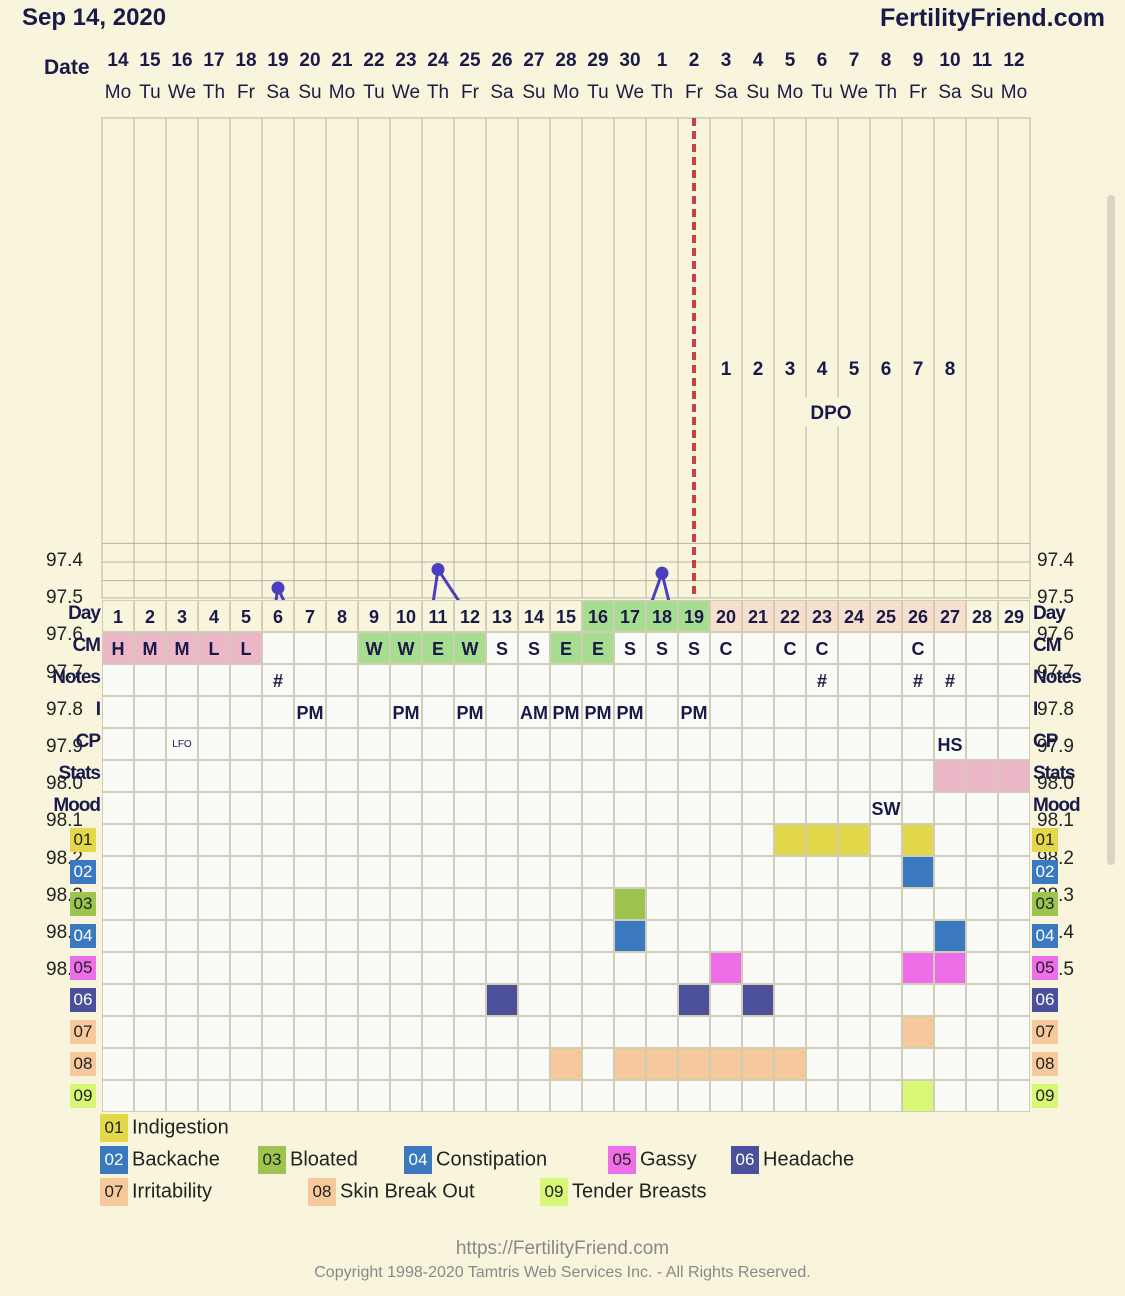 The height and width of the screenshot is (1296, 1125). Describe the element at coordinates (662, 616) in the screenshot. I see `day-cell: 18` at that location.